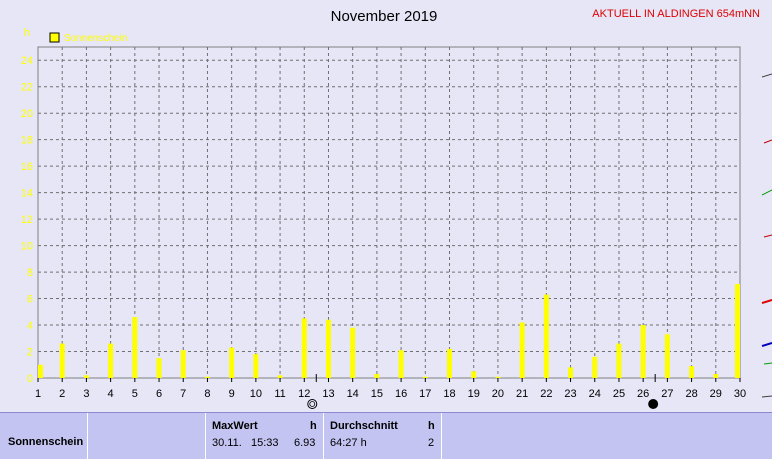  I want to click on avg-unit: h, so click(431, 426).